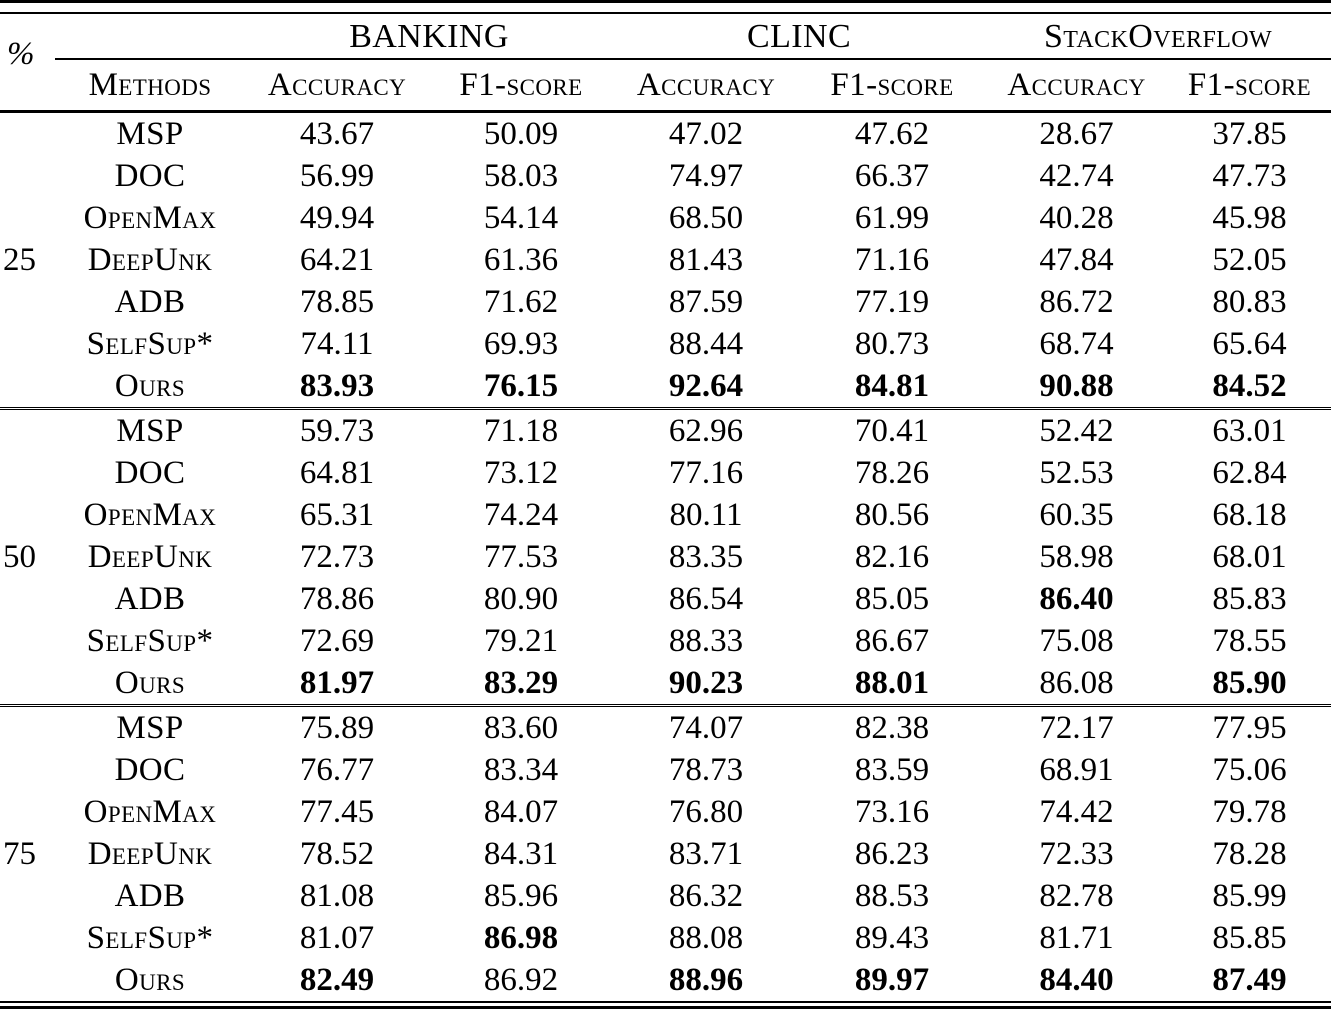 The width and height of the screenshot is (1331, 1009). I want to click on banking-f1-header: F1-score, so click(521, 86).